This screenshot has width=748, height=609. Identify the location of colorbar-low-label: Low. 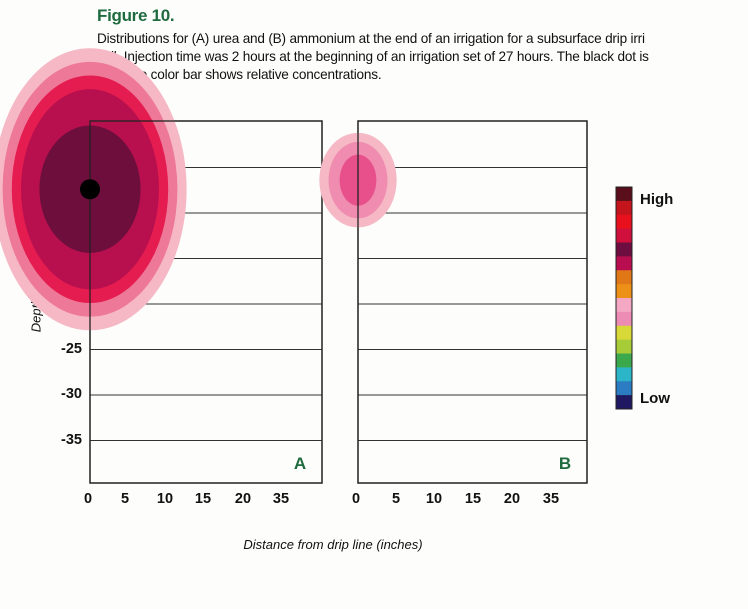
(655, 398).